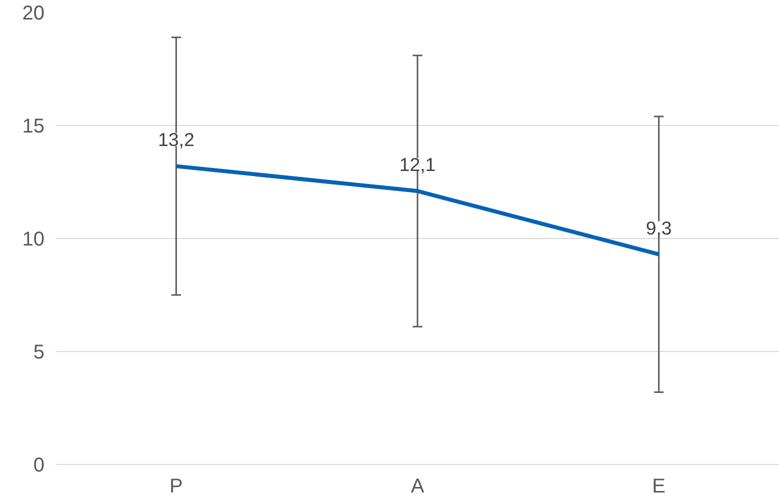  What do you see at coordinates (417, 487) in the screenshot?
I see `x-tick-label: A` at bounding box center [417, 487].